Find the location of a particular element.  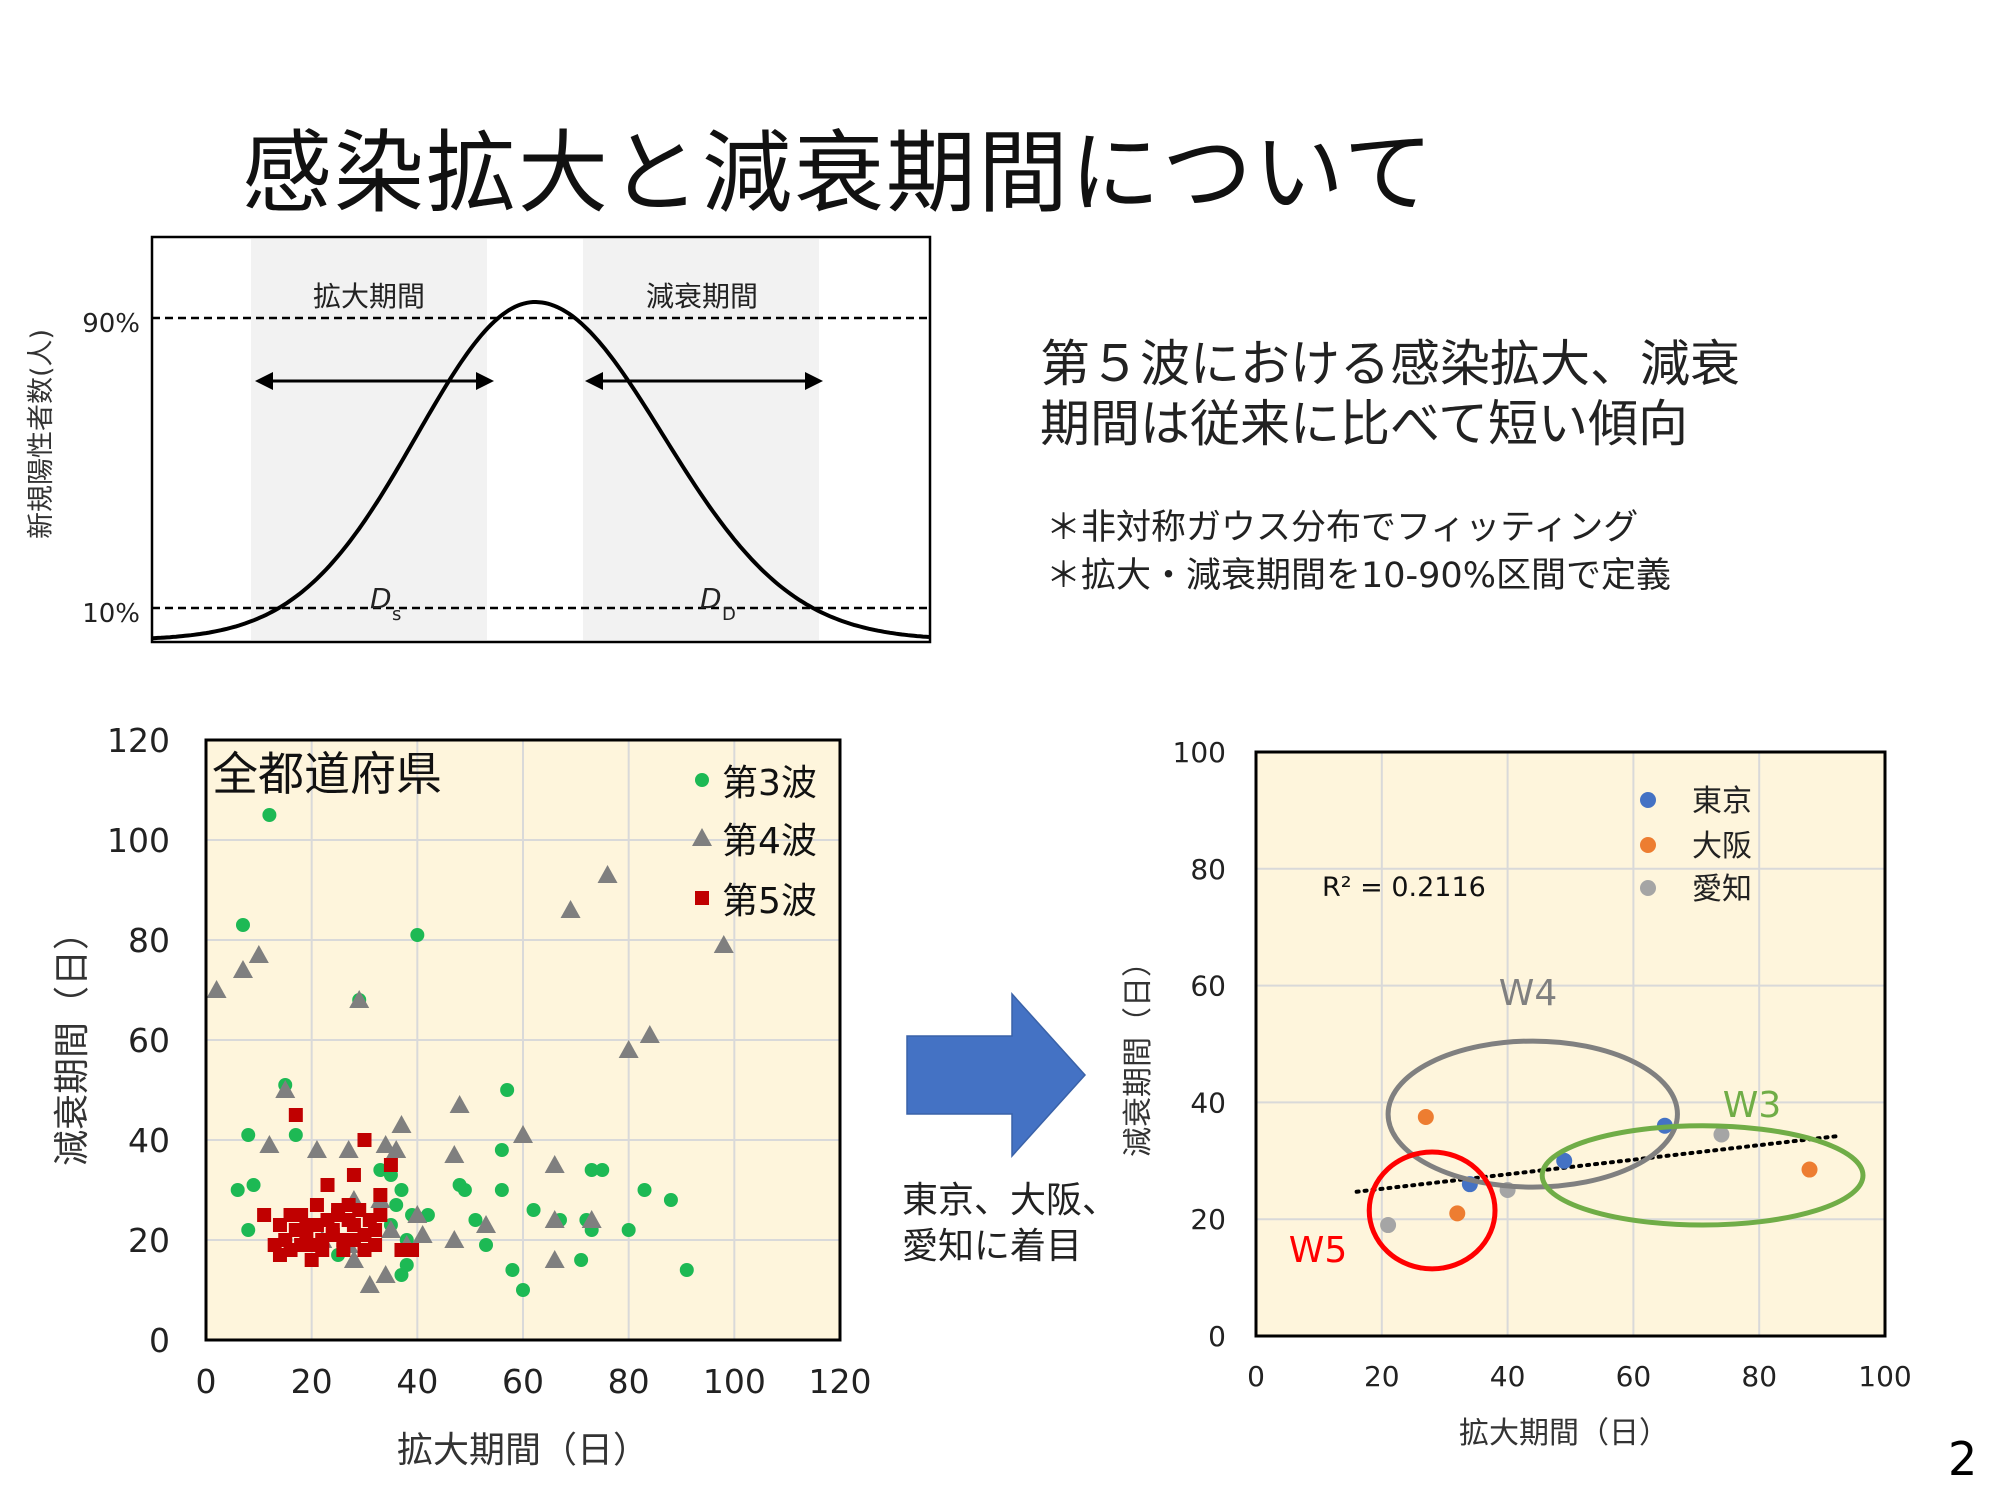

arrow-caption: 東京、大阪、 愛知に着目 is located at coordinates (1010, 1224).